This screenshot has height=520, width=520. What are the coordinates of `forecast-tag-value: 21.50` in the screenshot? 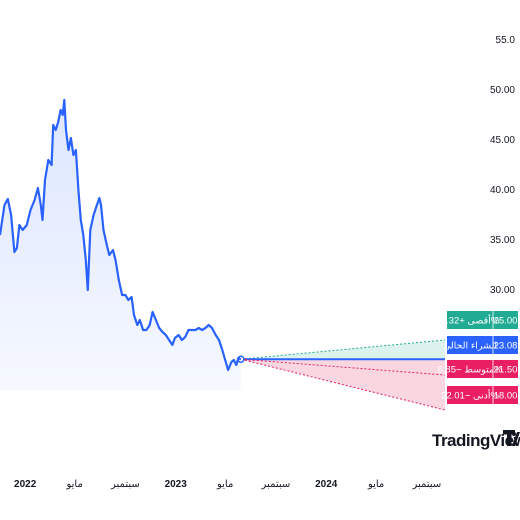 It's located at (506, 370).